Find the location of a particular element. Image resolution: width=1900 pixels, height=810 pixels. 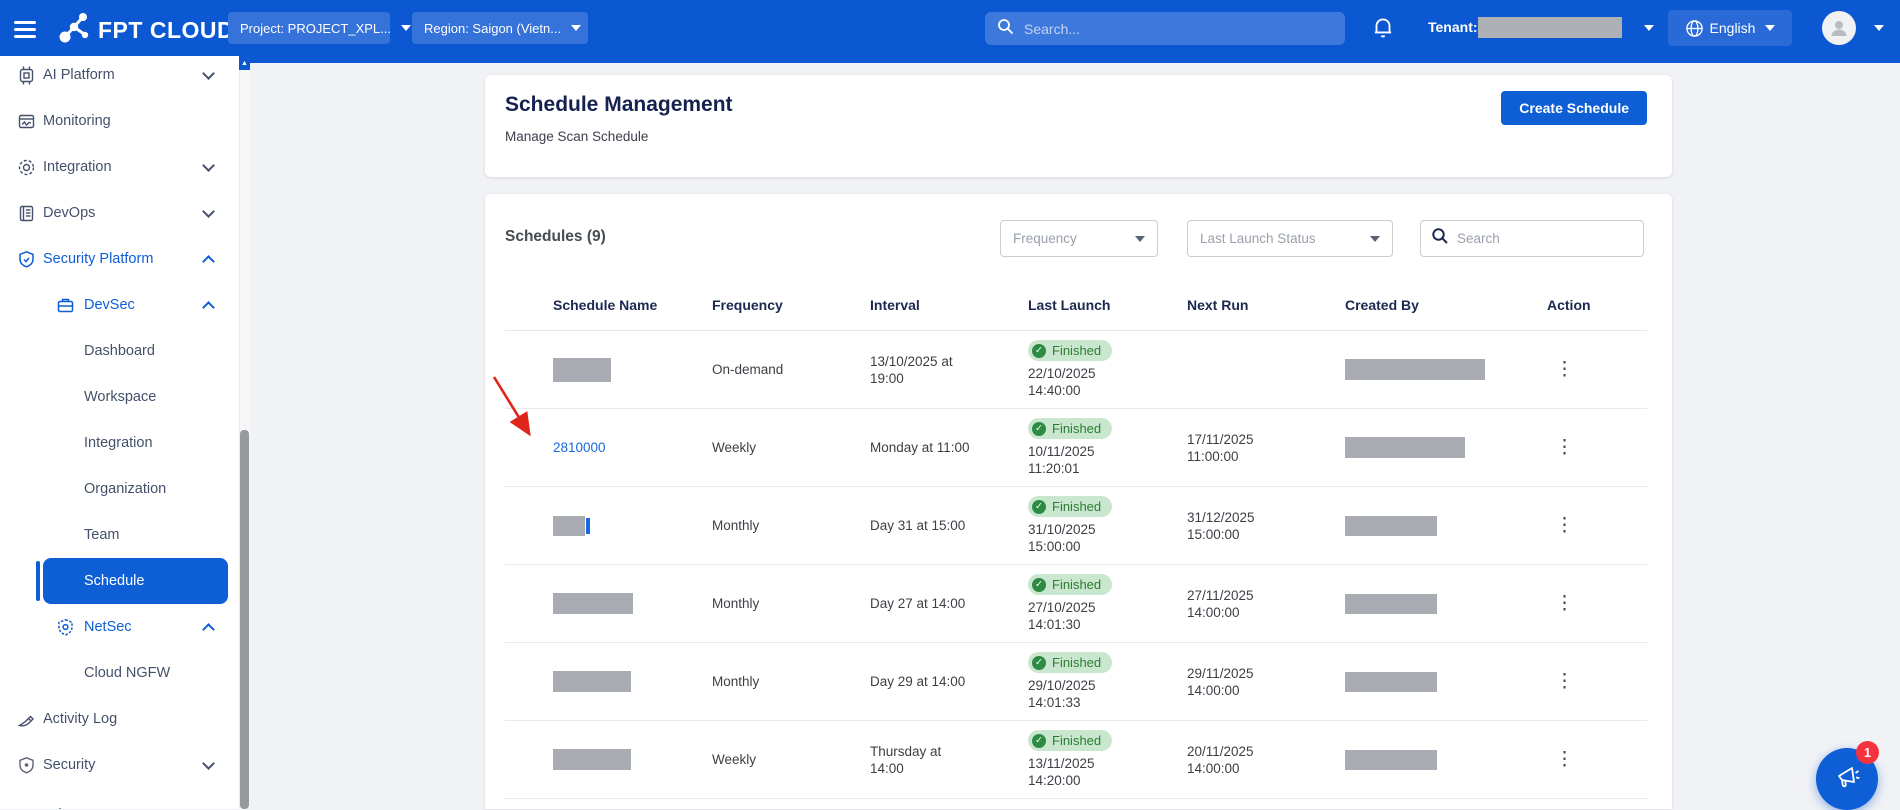

frequency-filter-select: Frequency is located at coordinates (1079, 238).